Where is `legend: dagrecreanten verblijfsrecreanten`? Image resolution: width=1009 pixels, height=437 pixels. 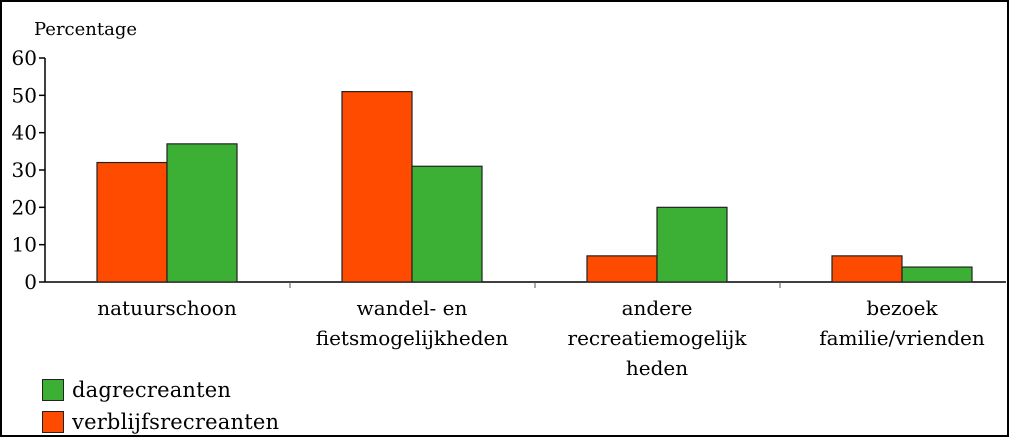
legend: dagrecreanten verblijfsrecreanten is located at coordinates (161, 404).